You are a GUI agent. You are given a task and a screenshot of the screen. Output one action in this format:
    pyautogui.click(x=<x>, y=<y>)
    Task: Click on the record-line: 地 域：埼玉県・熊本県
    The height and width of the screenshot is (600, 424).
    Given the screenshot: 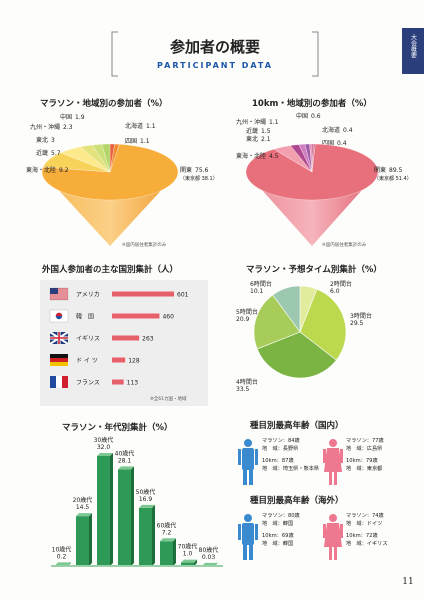 What is the action you would take?
    pyautogui.click(x=290, y=468)
    